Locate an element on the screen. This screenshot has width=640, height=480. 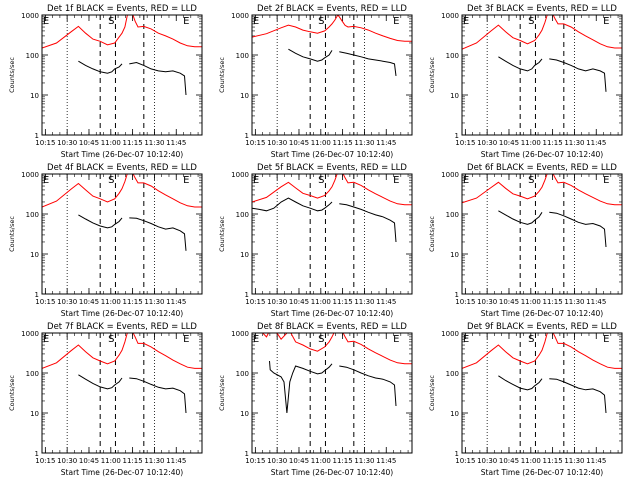
panel-title: Det 5f BLACK = Events, RED = LLD is located at coordinates (332, 168).